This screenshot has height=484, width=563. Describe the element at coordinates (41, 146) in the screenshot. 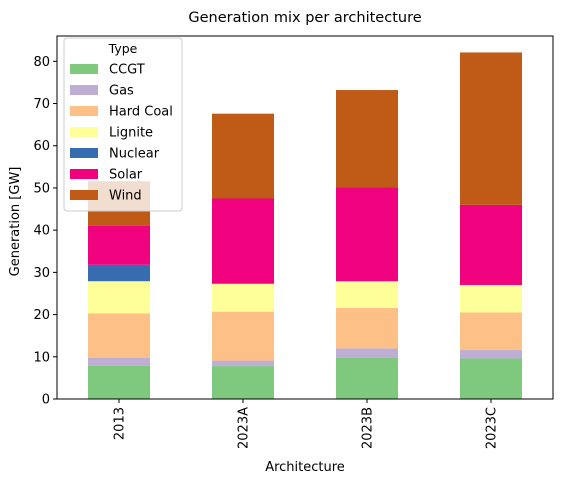

I see `y-tick-label: 60` at that location.